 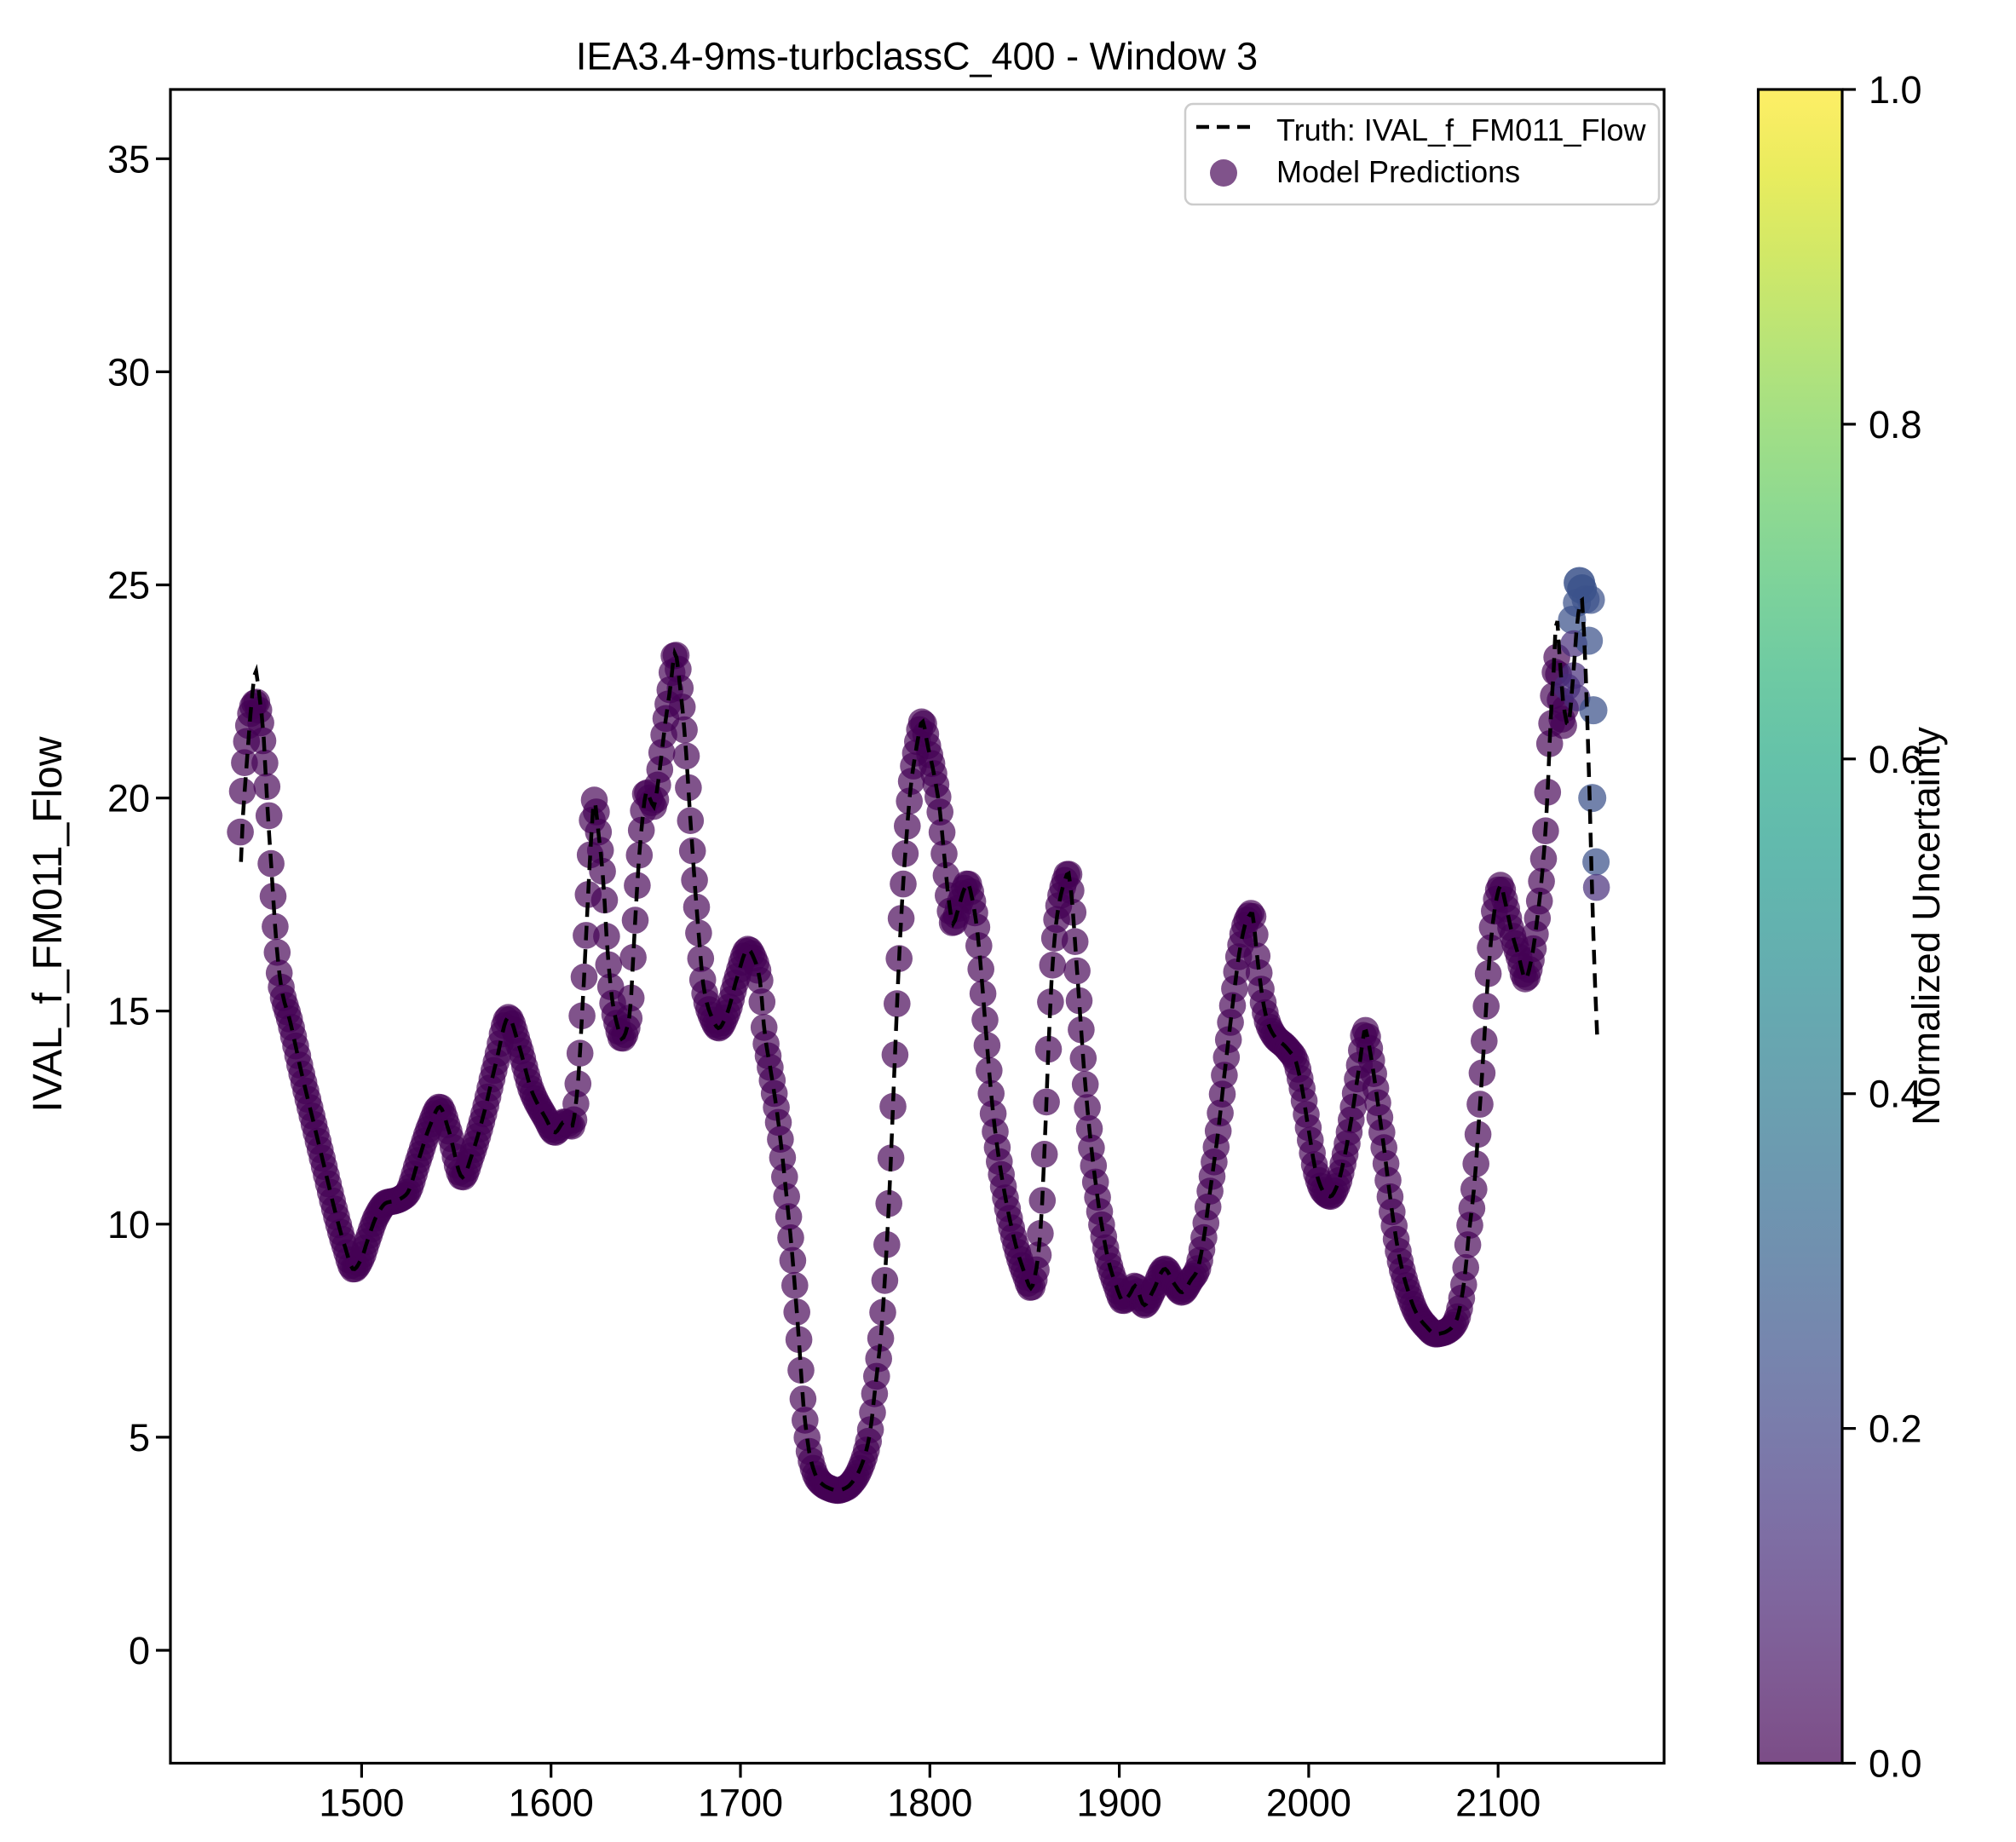 I want to click on svg-text: 1600, so click(x=552, y=1804).